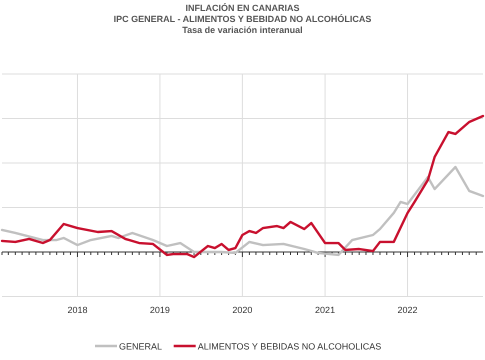  I want to click on x-tick-label: 2020, so click(242, 310).